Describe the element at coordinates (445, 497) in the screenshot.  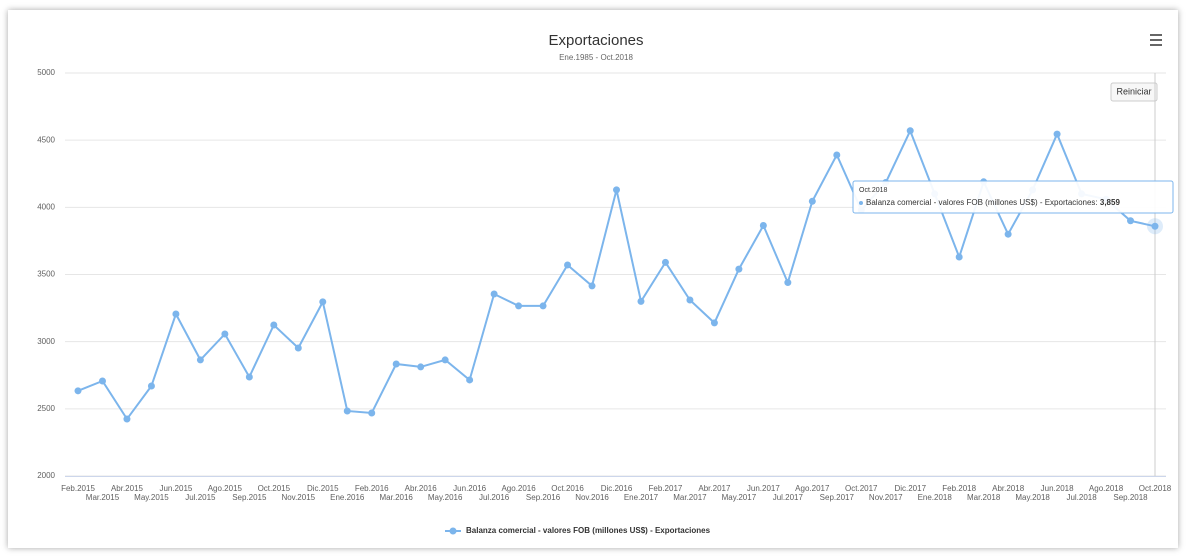
I see `x-tick-label: May.2016` at that location.